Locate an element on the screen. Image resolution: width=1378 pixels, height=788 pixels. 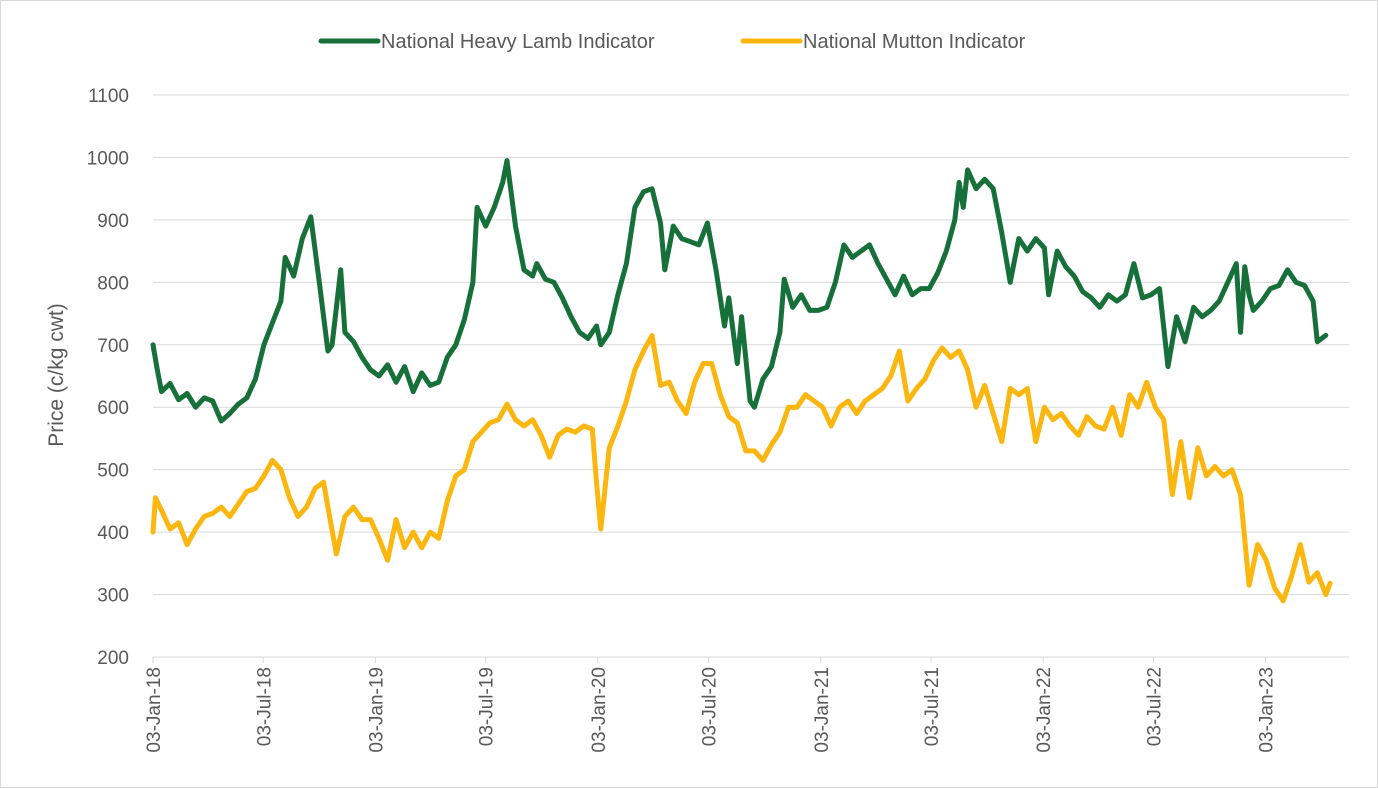
x-tick-label: 03-Jan-21 is located at coordinates (822, 710).